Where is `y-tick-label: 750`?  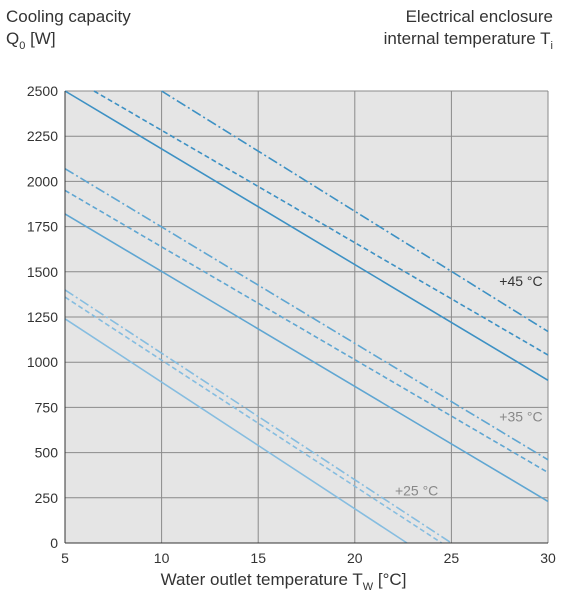 y-tick-label: 750 is located at coordinates (47, 407).